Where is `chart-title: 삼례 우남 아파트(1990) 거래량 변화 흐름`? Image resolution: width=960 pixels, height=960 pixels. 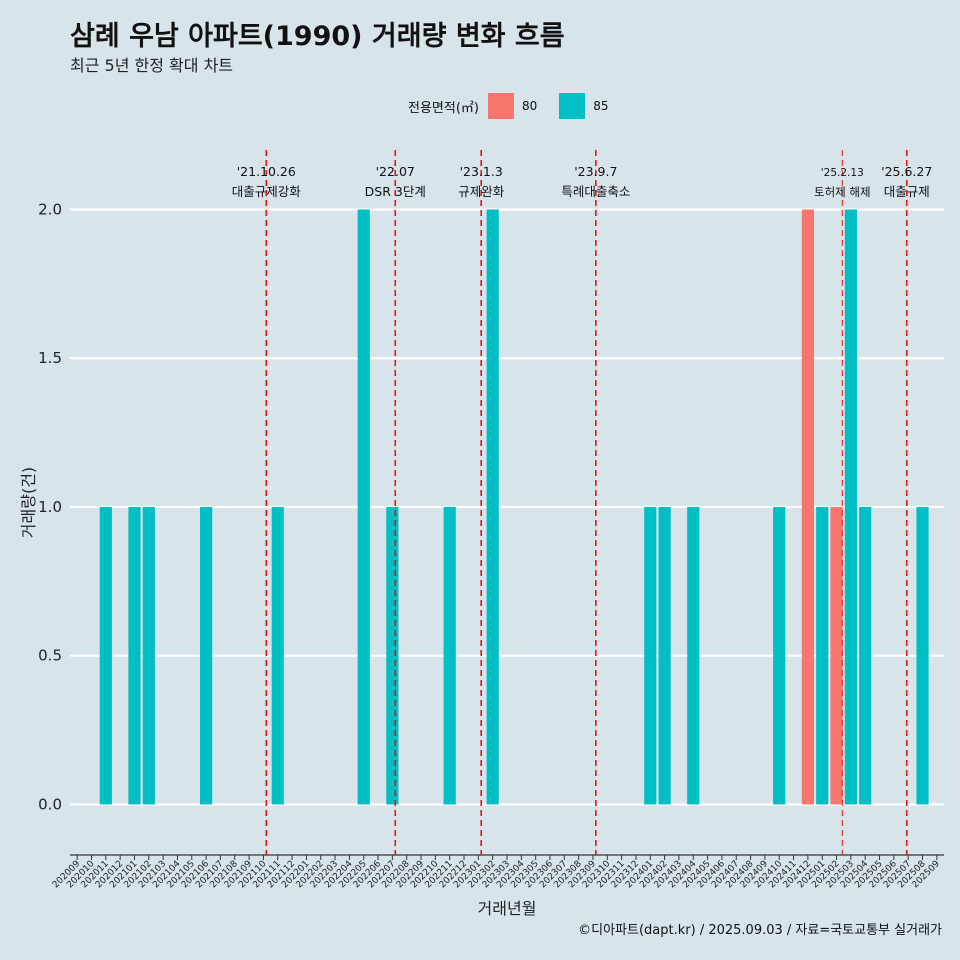
chart-title: 삼례 우남 아파트(1990) 거래량 변화 흐름 is located at coordinates (317, 36).